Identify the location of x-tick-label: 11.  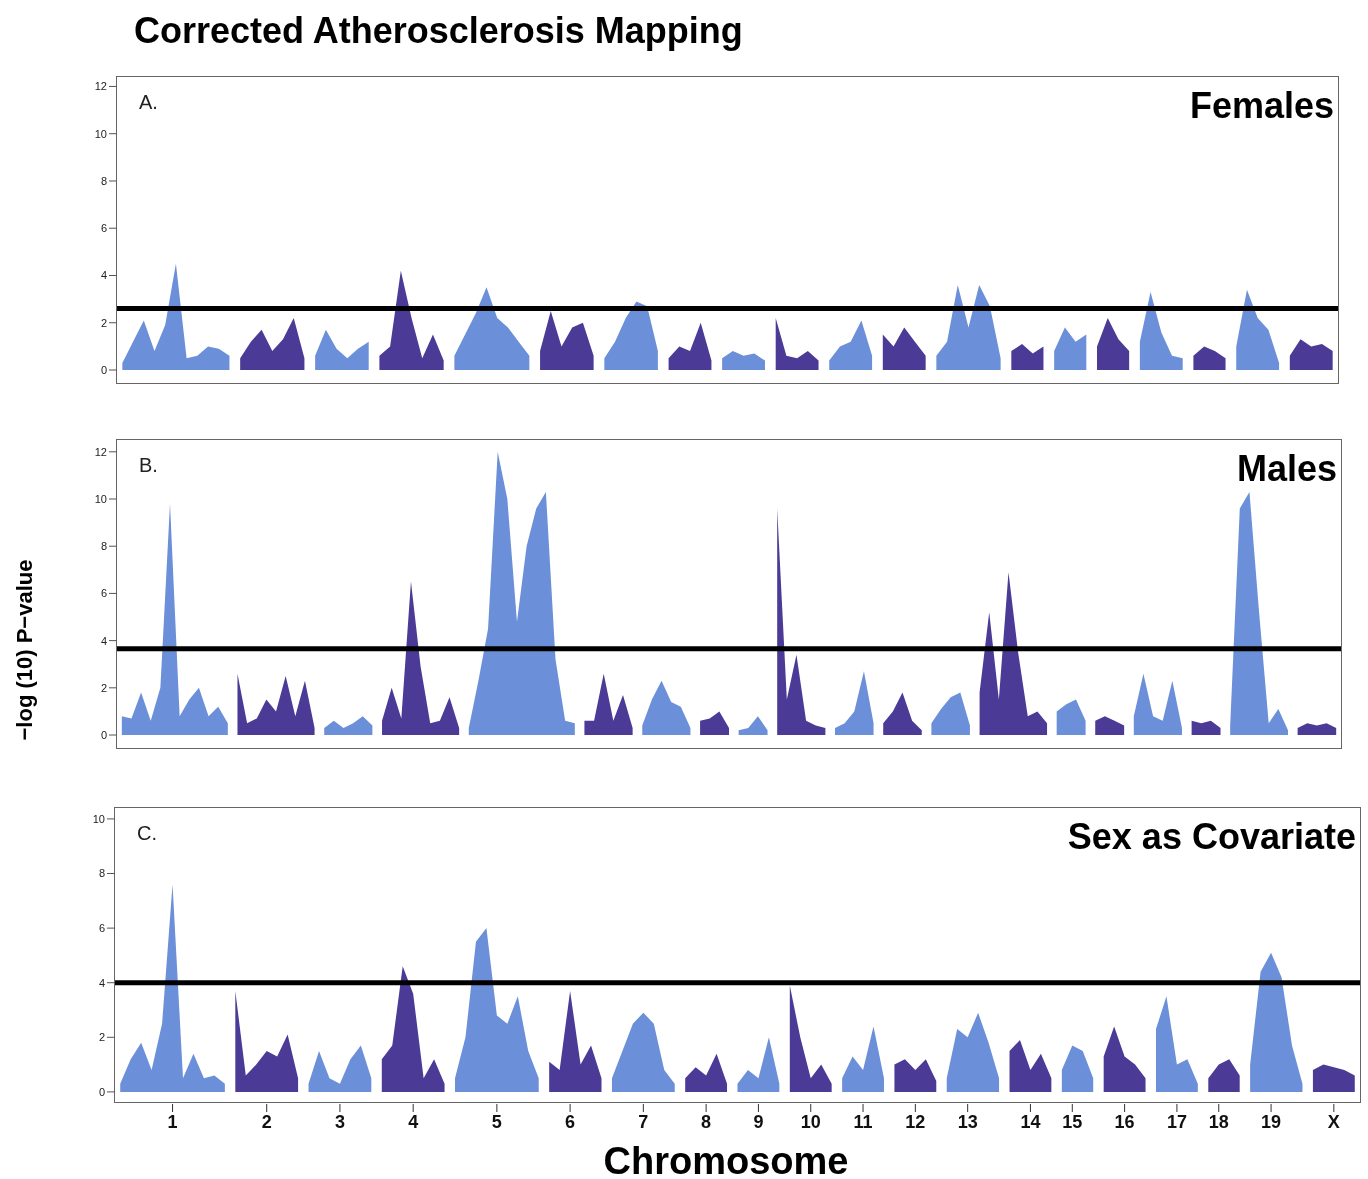
(863, 1122).